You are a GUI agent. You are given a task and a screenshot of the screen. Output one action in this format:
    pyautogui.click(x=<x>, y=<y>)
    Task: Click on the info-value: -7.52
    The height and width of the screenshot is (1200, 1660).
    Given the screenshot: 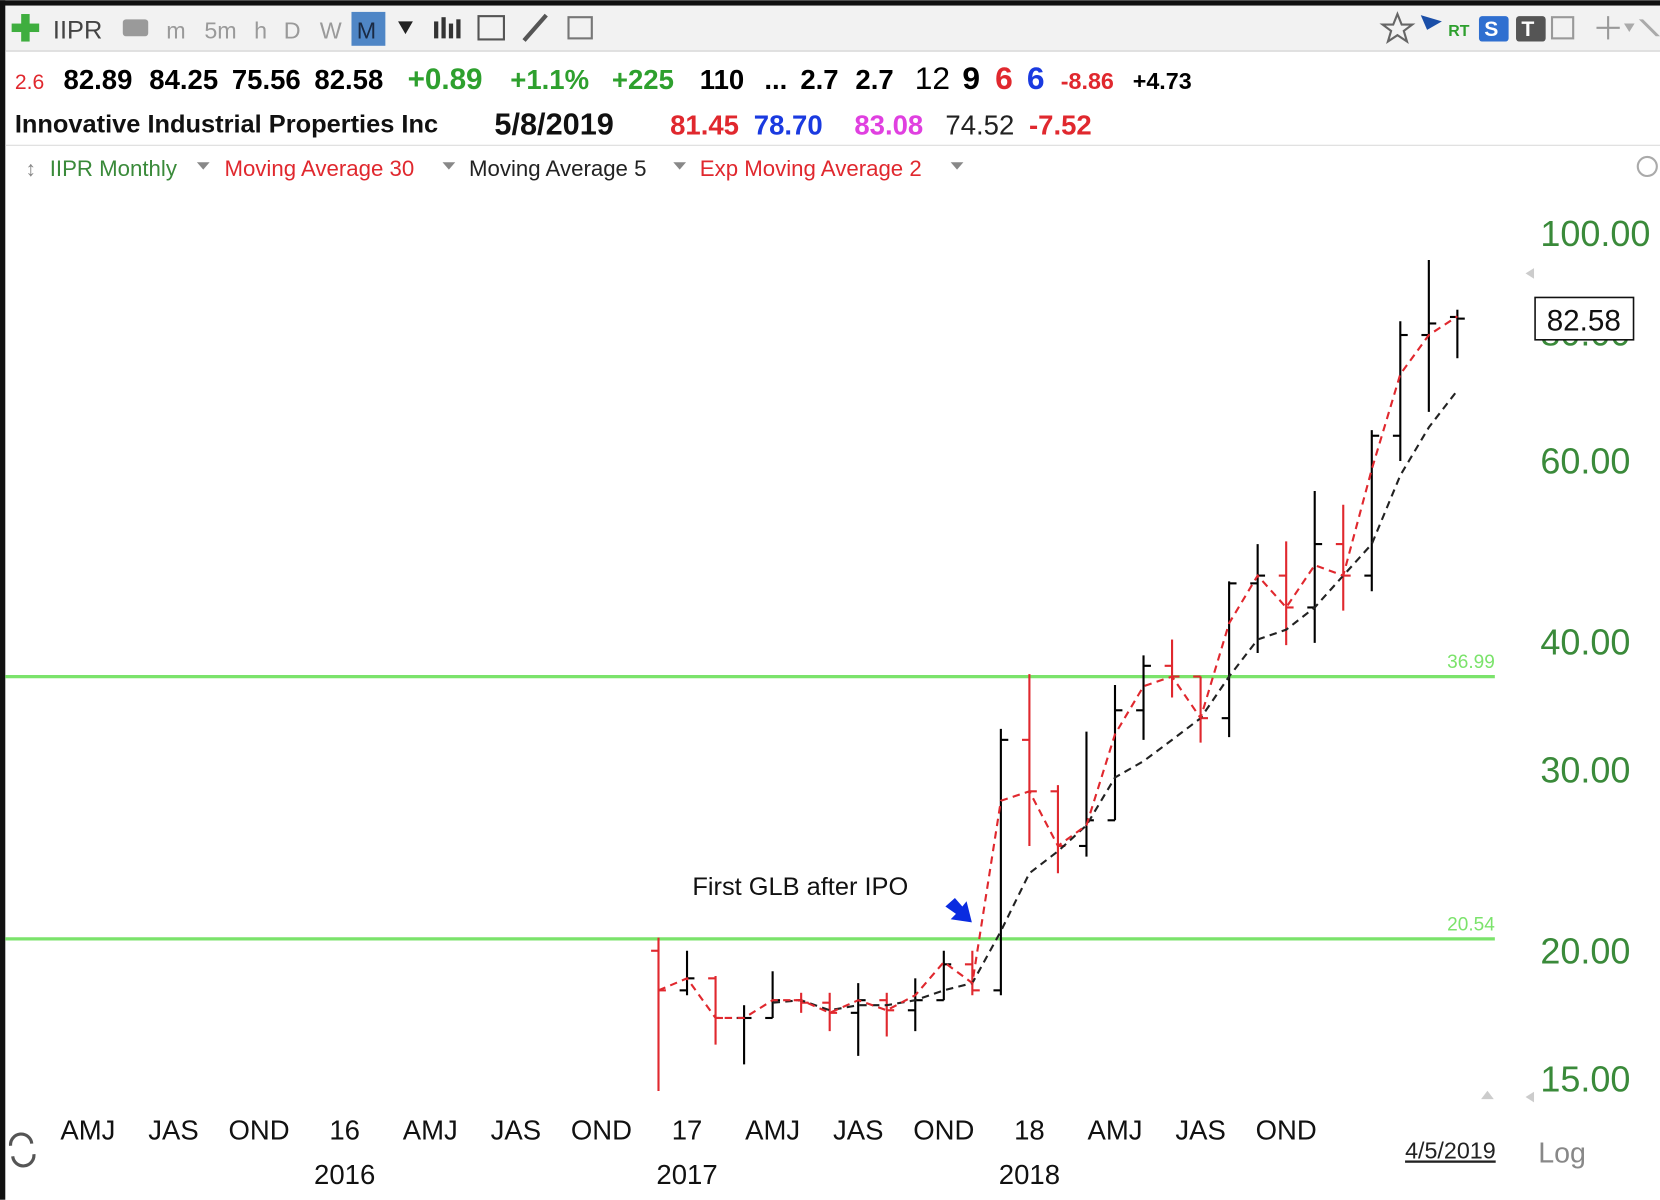 What is the action you would take?
    pyautogui.click(x=1060, y=125)
    